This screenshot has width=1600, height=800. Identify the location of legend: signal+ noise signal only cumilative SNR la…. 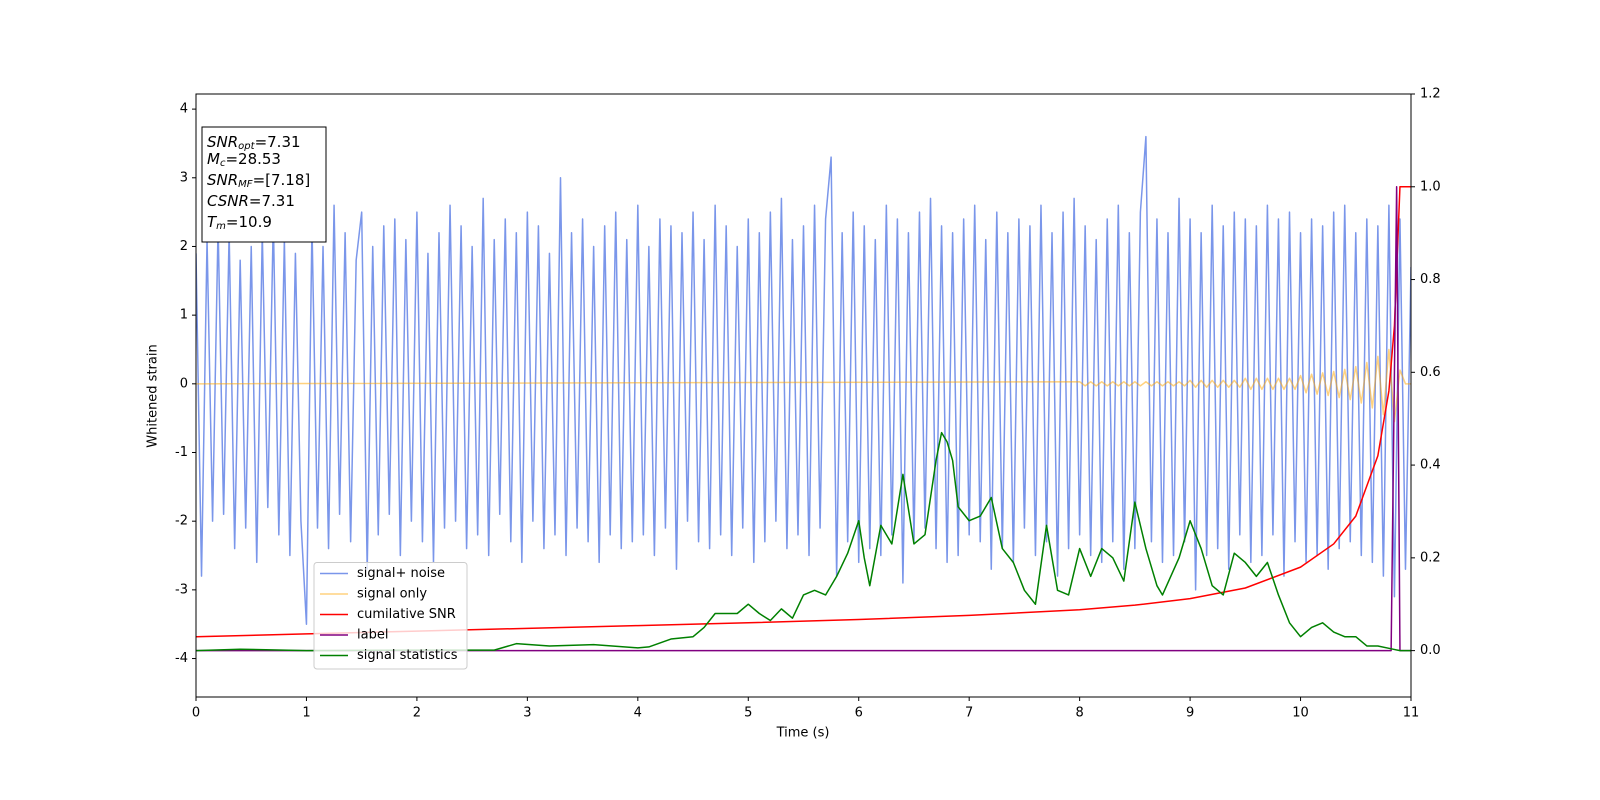
(390, 616).